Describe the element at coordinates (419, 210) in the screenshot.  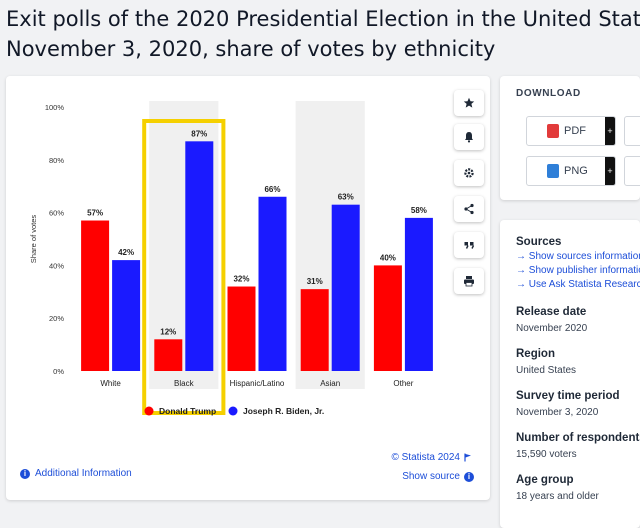
I see `data-label: 58%` at that location.